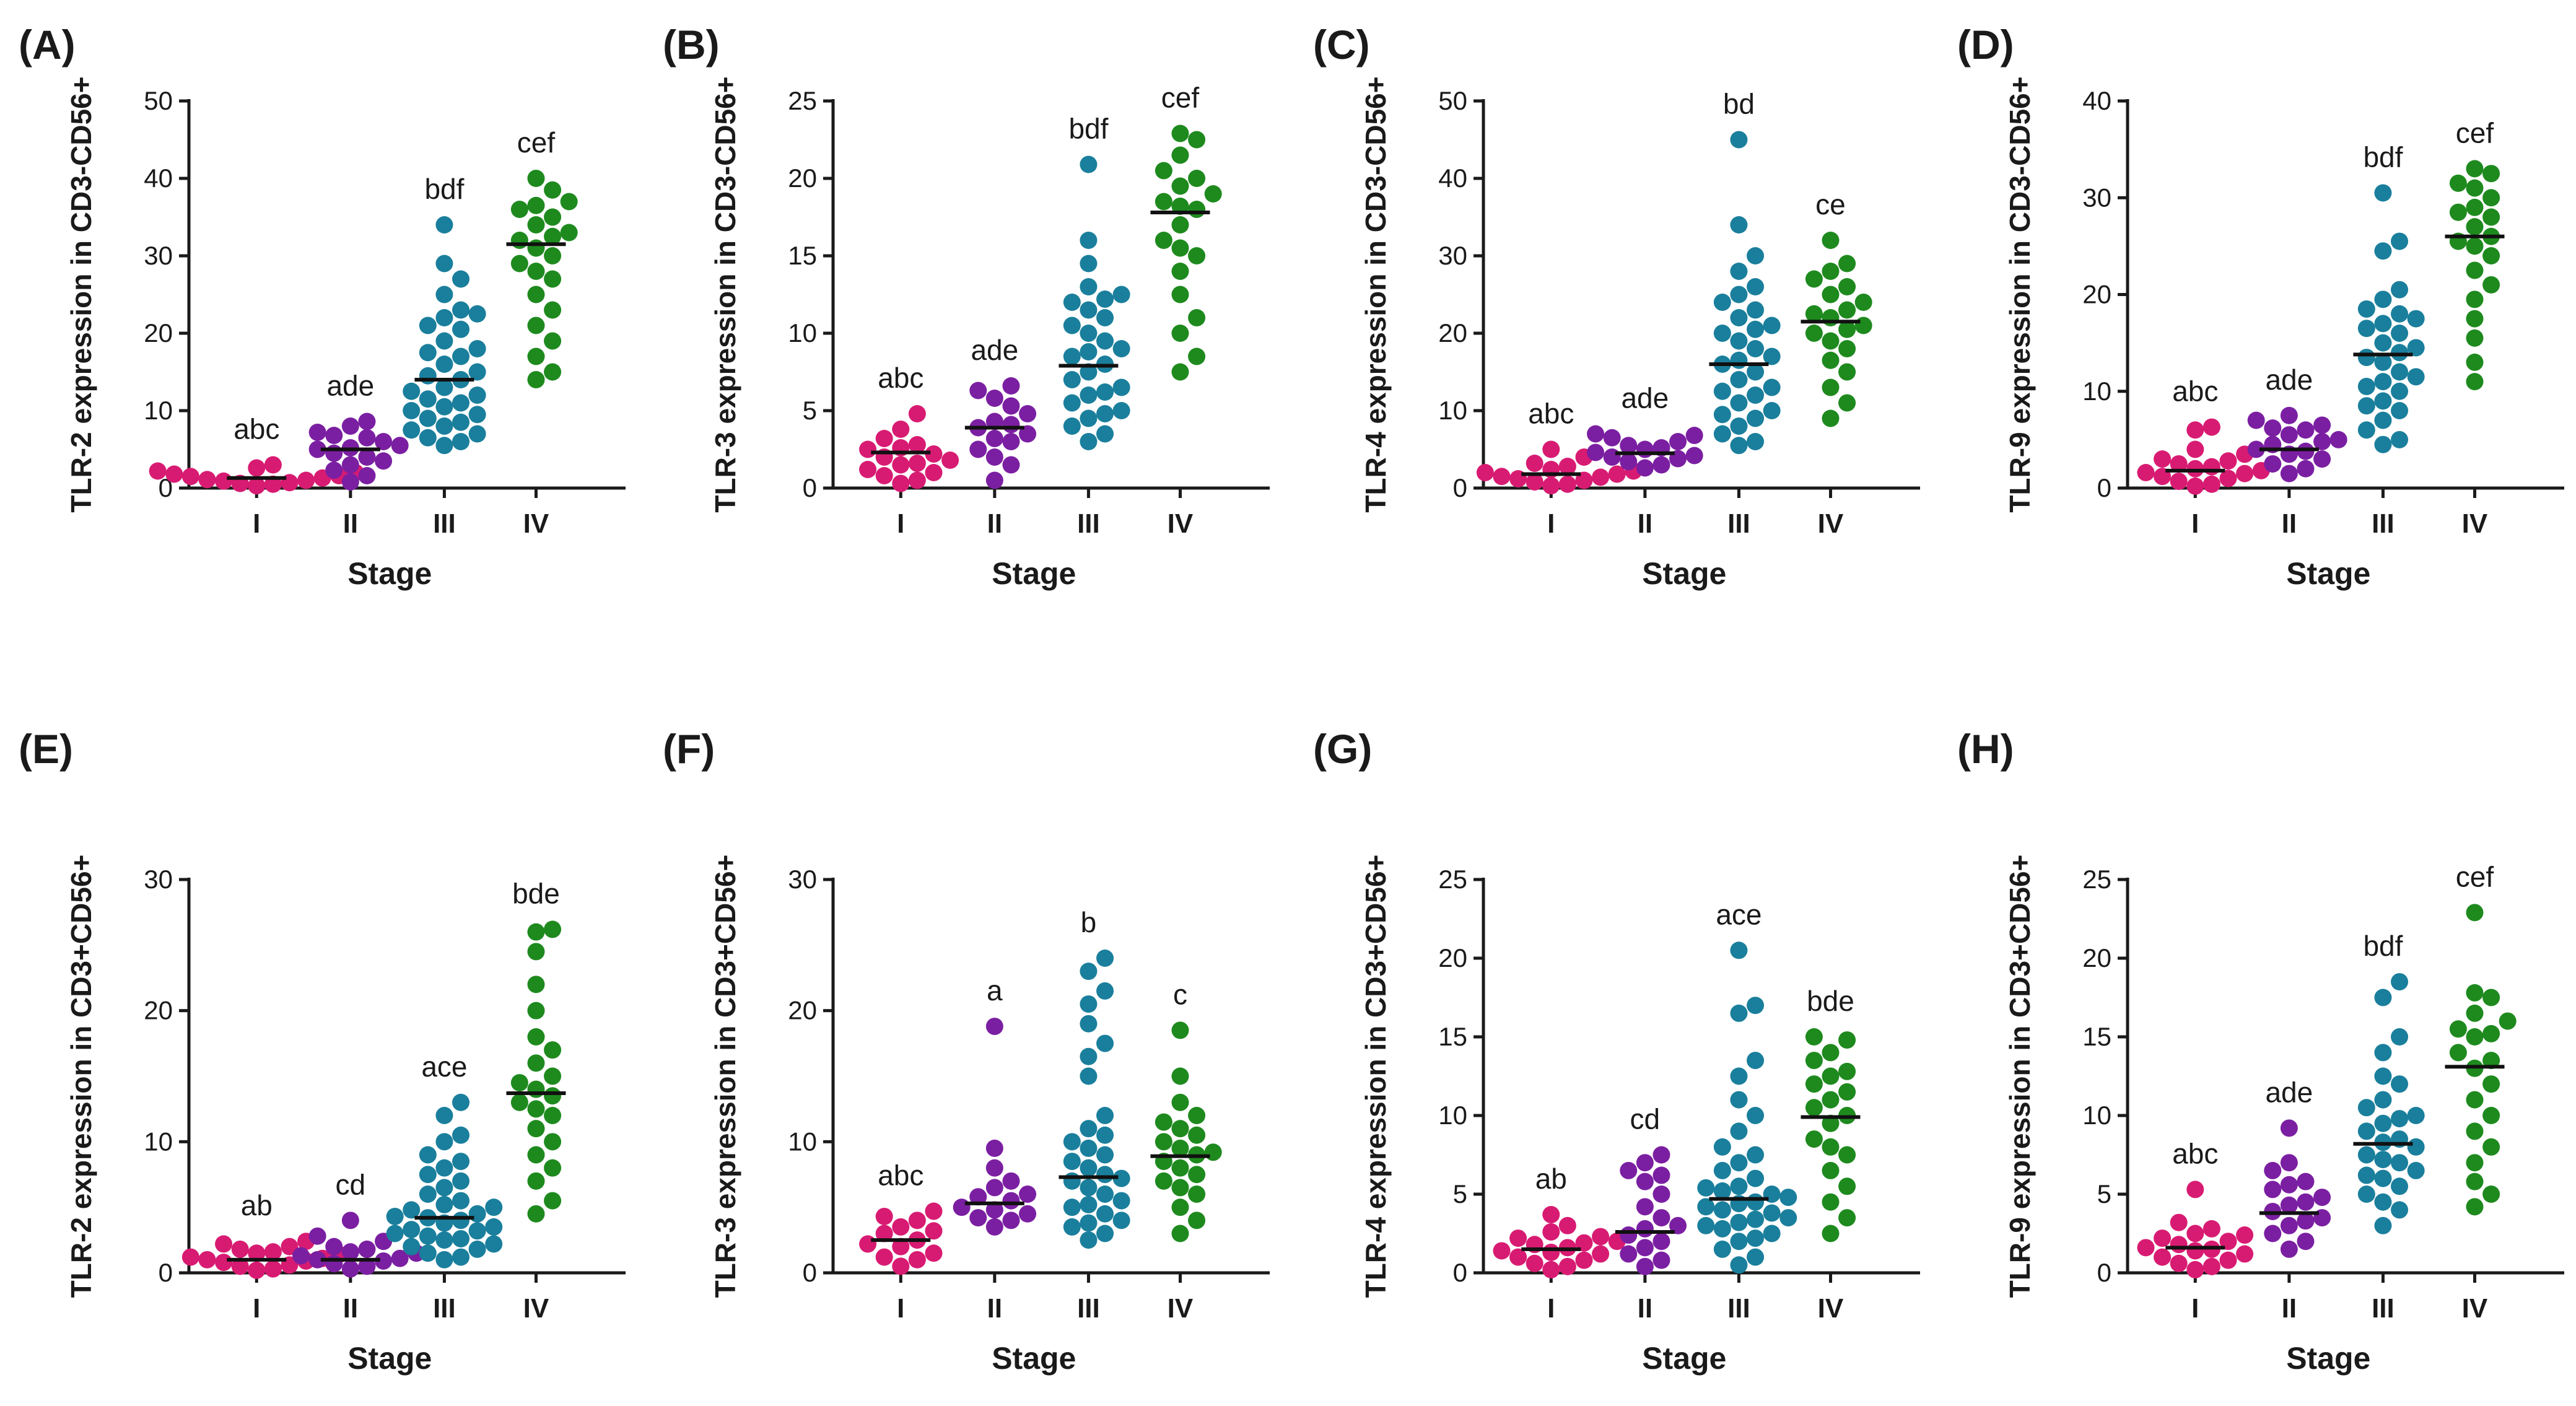  I want to click on significance-letters: abc, so click(2195, 391).